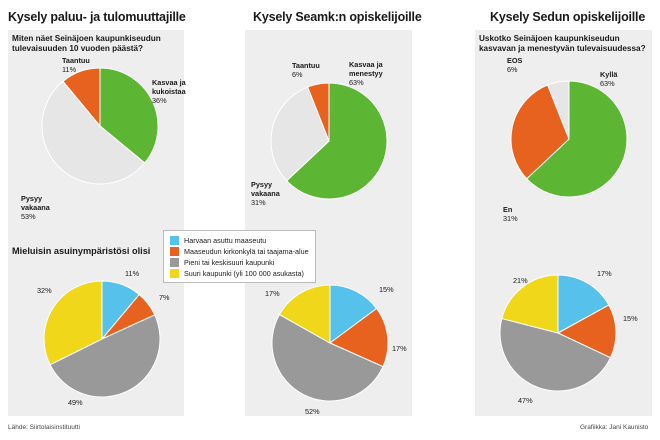 The height and width of the screenshot is (440, 660). I want to click on slice-label-pieni: 49%, so click(75, 402).